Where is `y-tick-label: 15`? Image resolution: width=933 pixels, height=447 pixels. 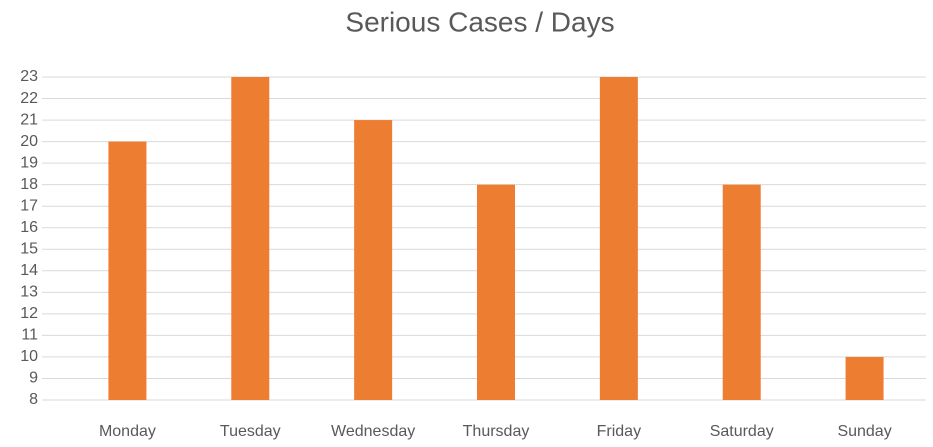 y-tick-label: 15 is located at coordinates (29, 248).